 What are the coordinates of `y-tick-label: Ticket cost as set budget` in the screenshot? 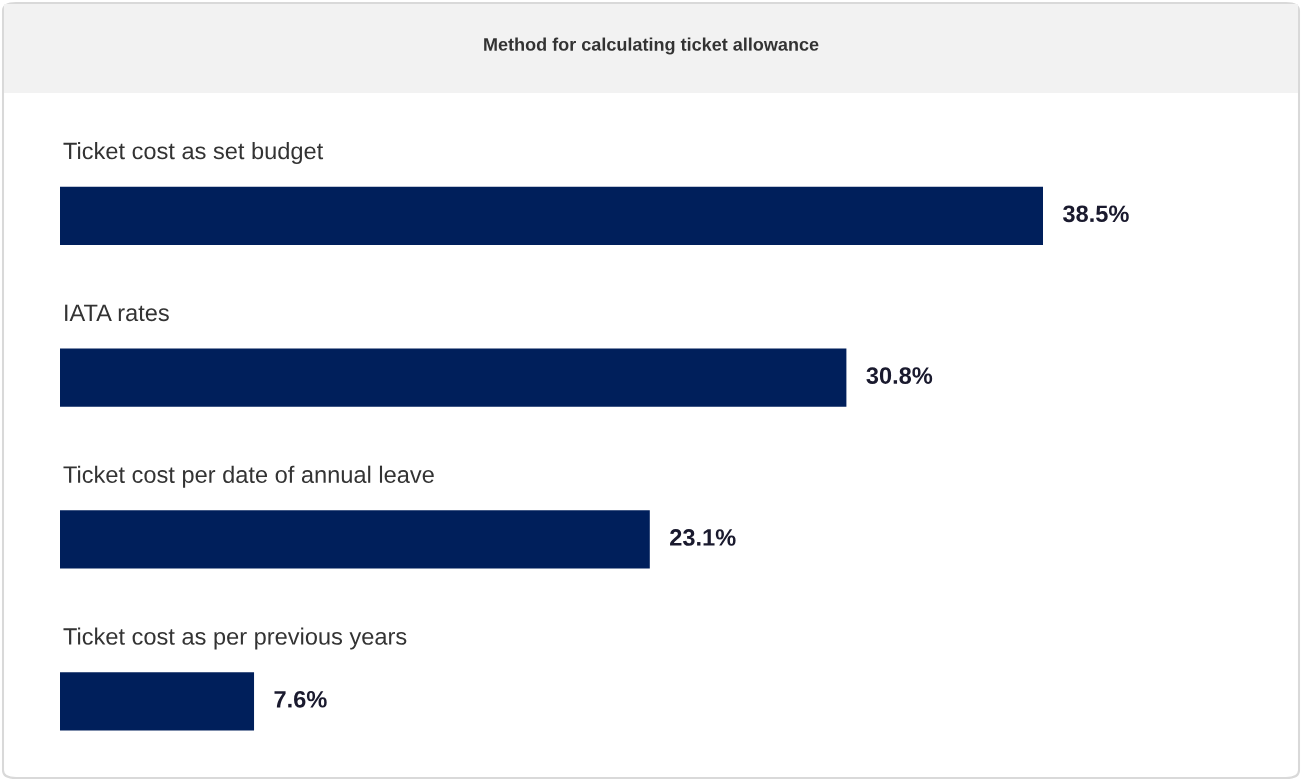 It's located at (193, 152).